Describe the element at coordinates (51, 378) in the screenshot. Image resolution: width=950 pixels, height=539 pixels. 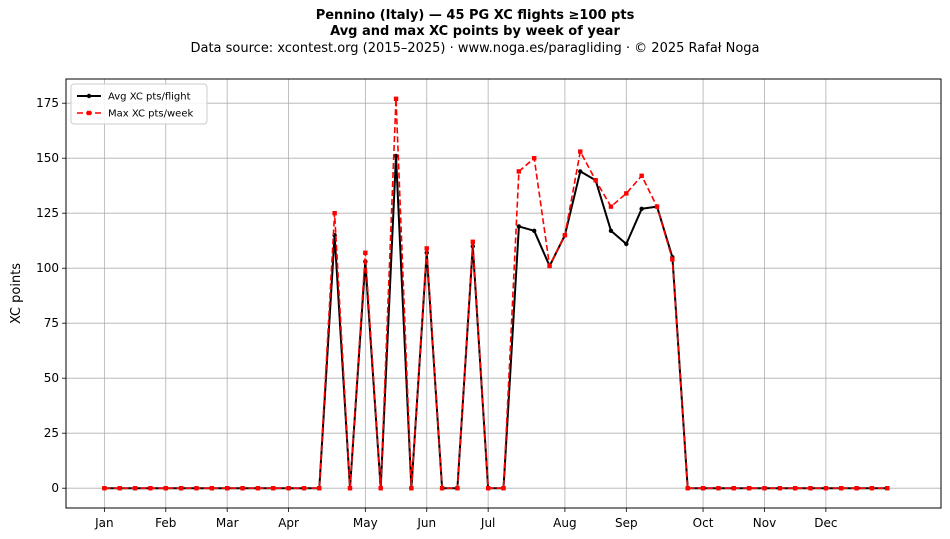
I see `y-tick-label: 50` at that location.